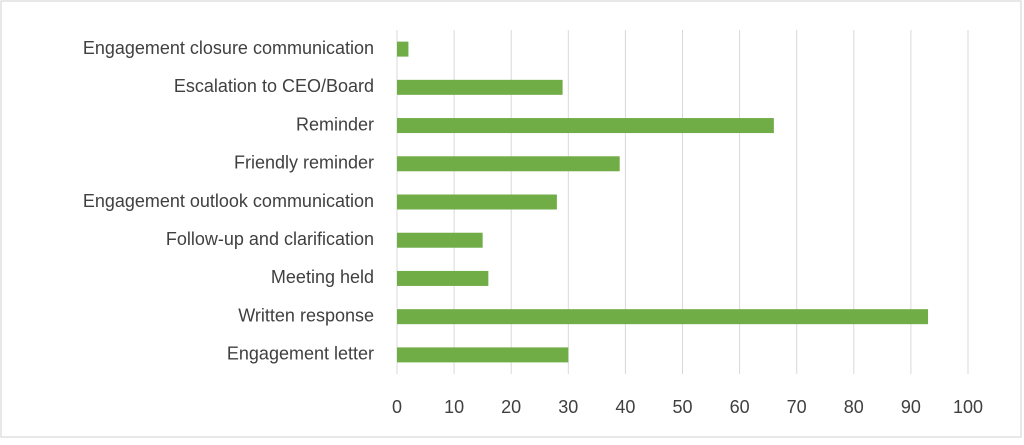 This screenshot has height=445, width=1024. What do you see at coordinates (911, 407) in the screenshot?
I see `x-tick-label: 90` at bounding box center [911, 407].